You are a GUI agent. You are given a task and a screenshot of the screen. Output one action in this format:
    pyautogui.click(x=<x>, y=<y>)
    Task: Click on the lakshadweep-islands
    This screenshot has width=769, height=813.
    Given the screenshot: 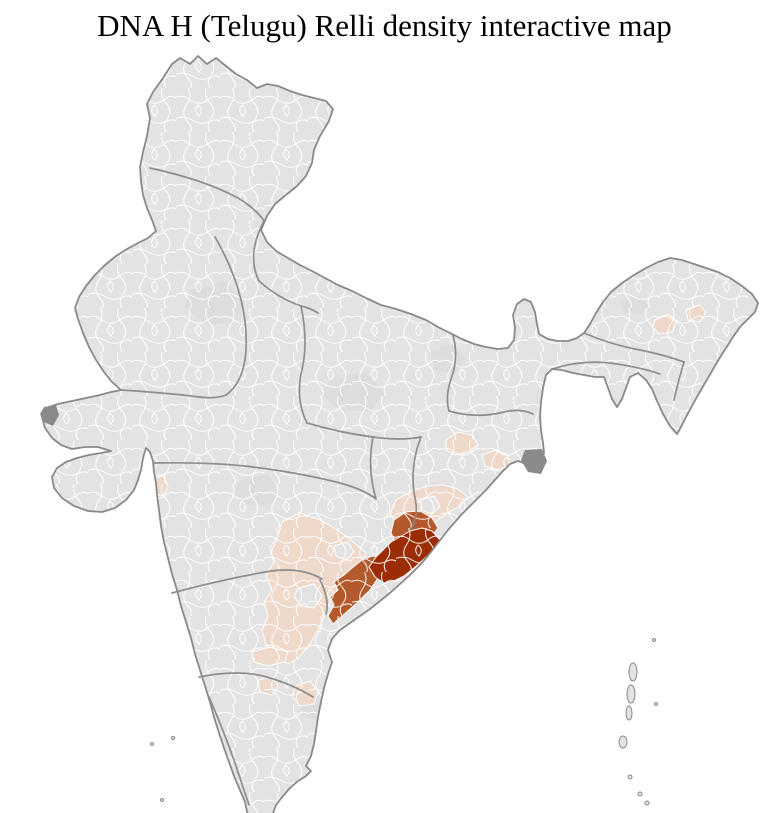 What is the action you would take?
    pyautogui.click(x=162, y=769)
    